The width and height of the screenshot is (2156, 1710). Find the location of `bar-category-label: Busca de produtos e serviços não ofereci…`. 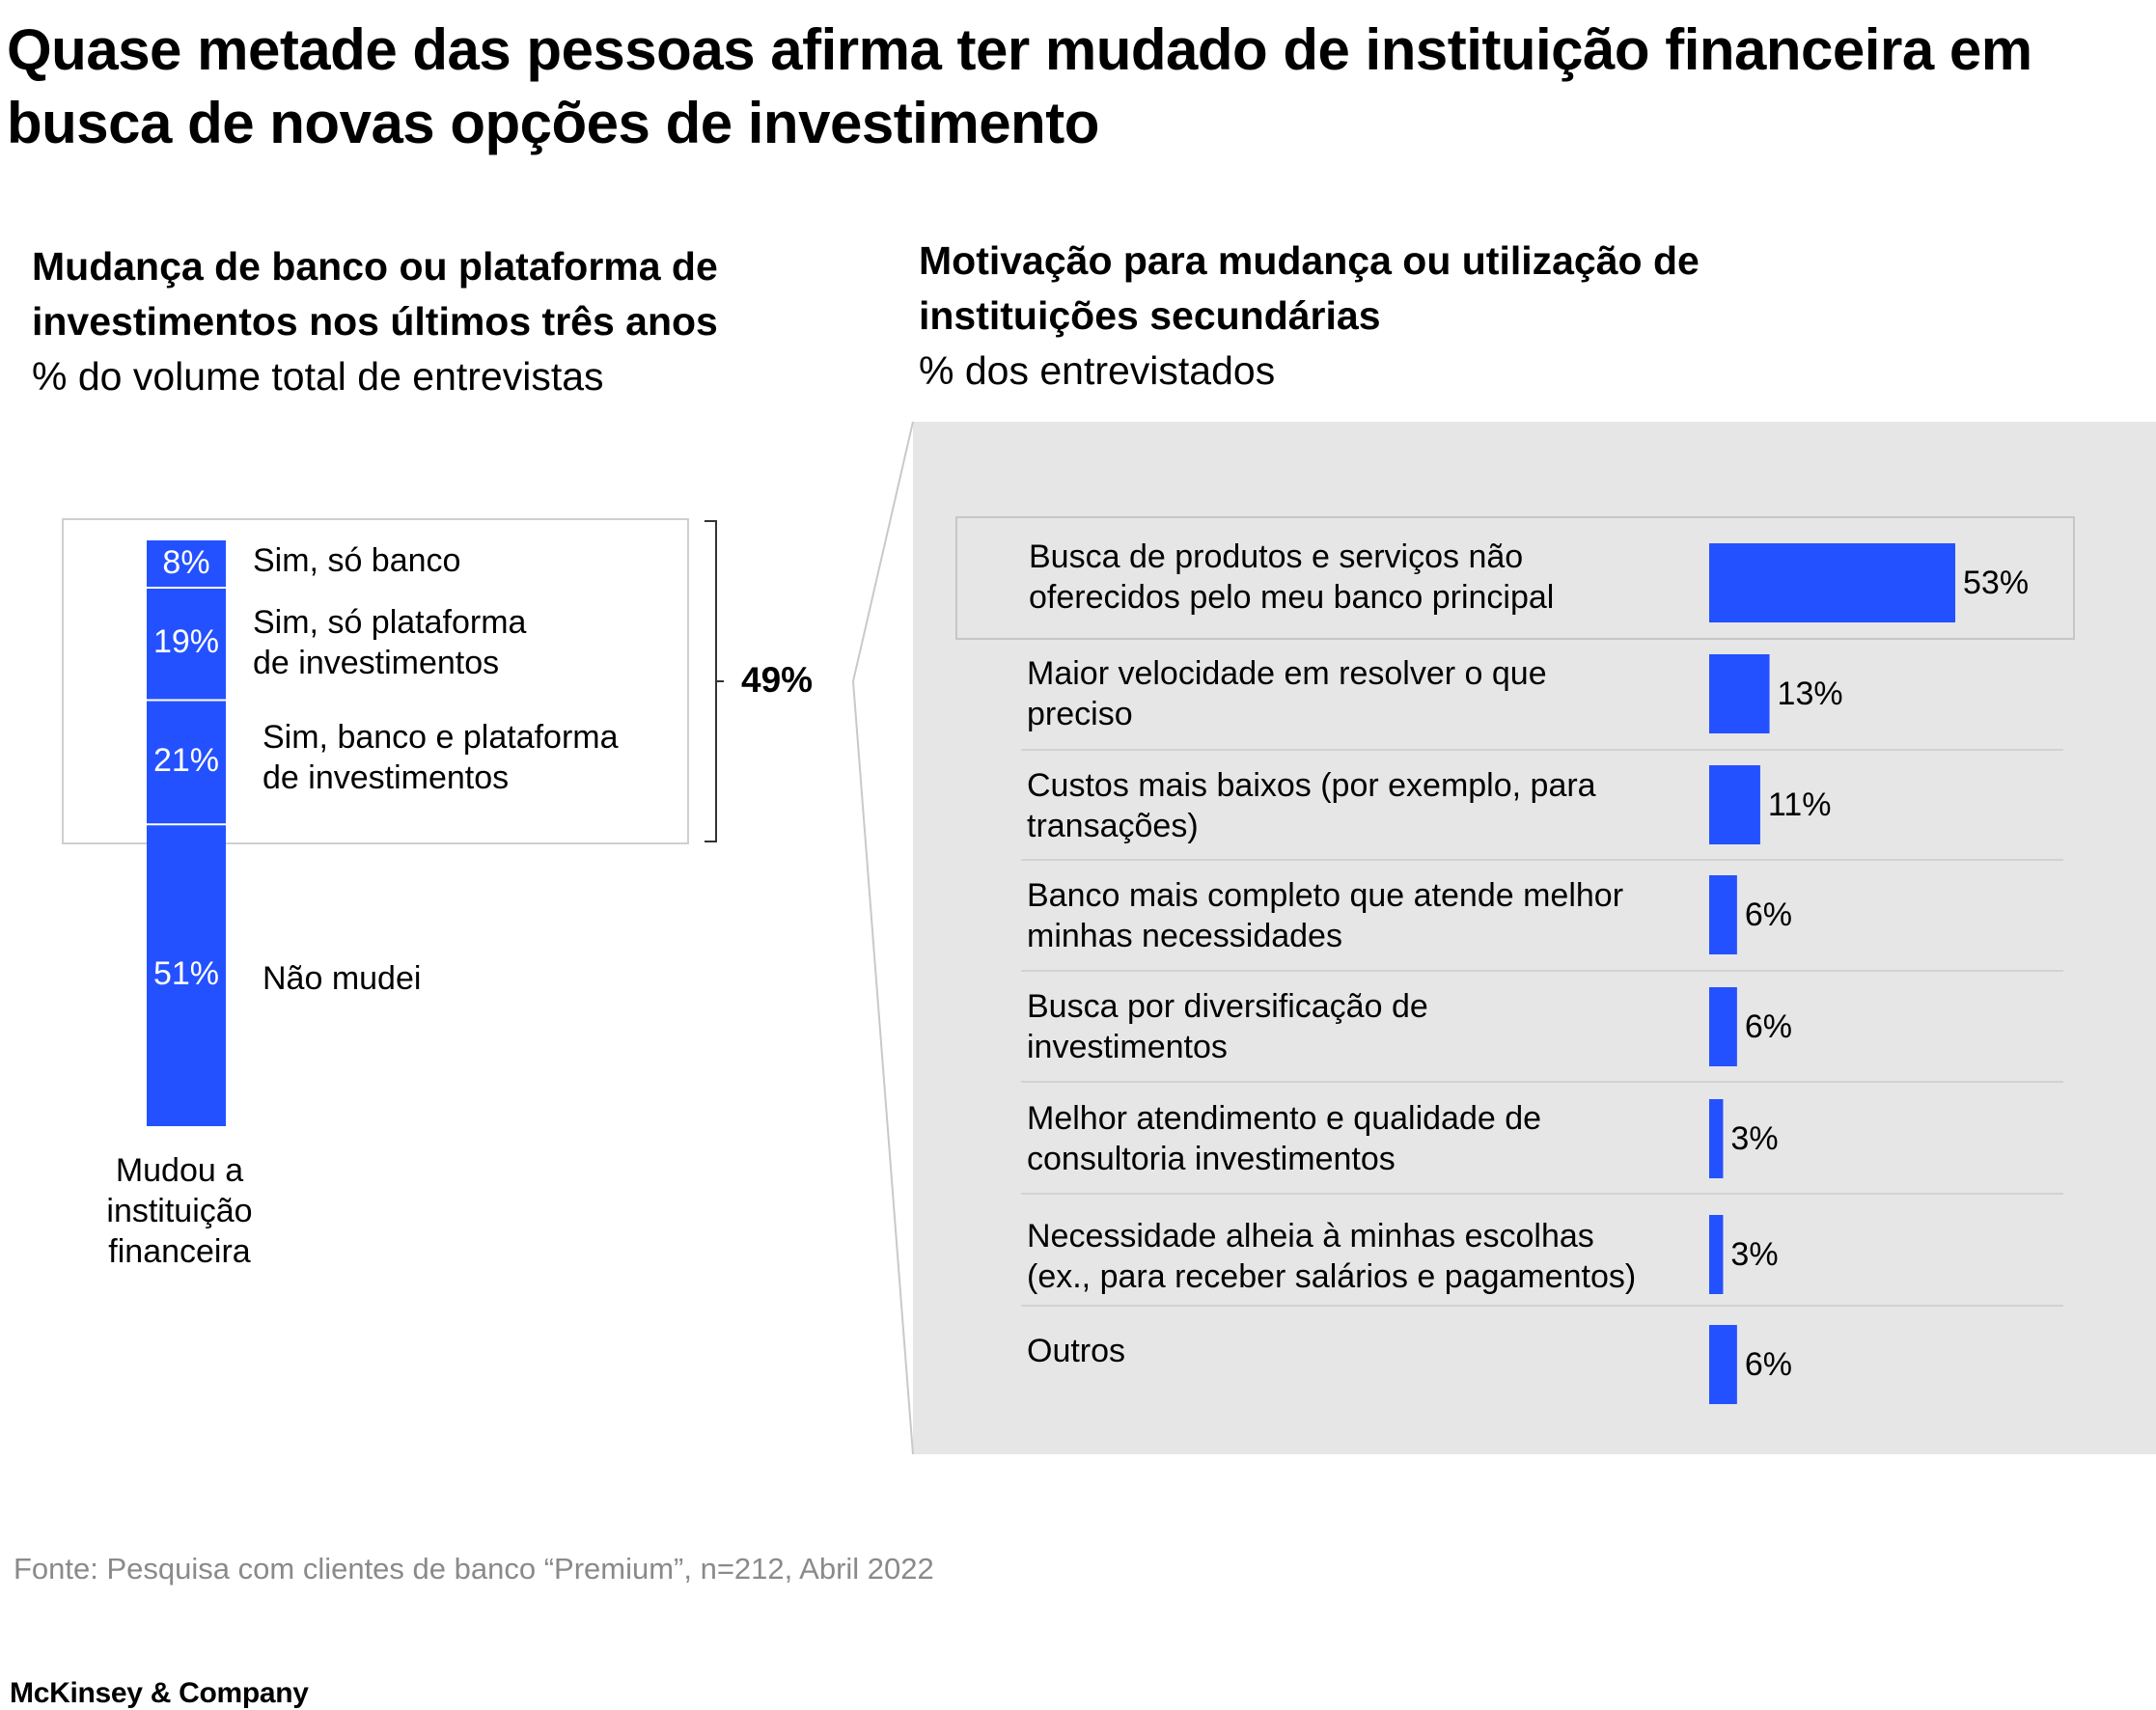

bar-category-label: Busca de produtos e serviços não ofereci… is located at coordinates (1291, 577).